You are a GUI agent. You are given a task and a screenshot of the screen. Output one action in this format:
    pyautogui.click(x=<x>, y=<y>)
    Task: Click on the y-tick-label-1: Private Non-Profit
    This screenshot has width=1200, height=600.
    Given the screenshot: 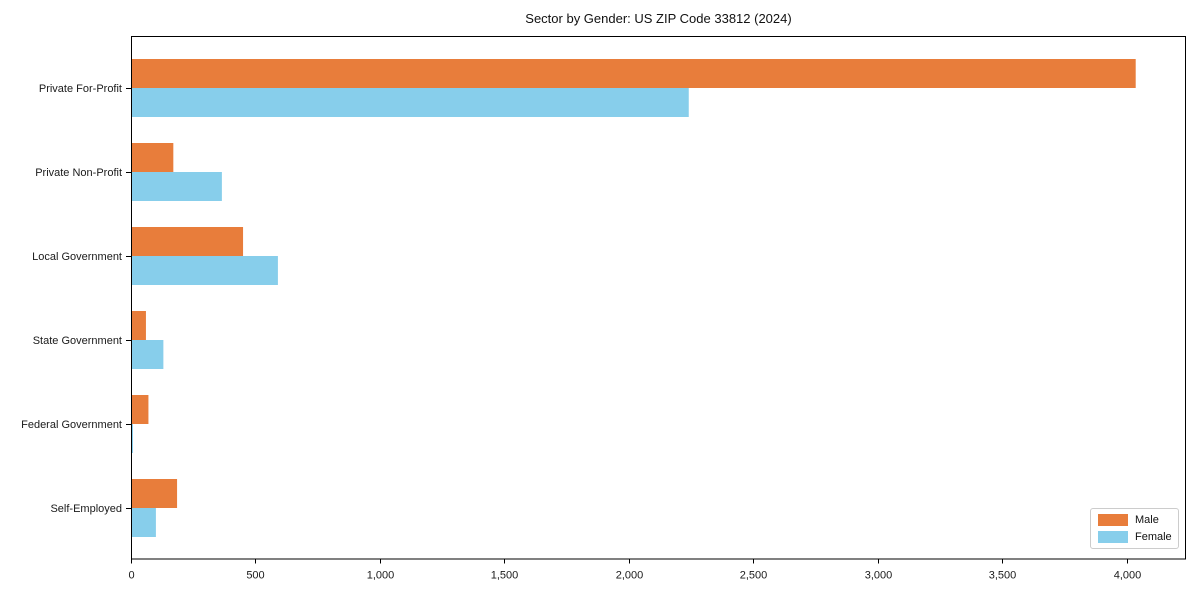 What is the action you would take?
    pyautogui.click(x=78, y=173)
    